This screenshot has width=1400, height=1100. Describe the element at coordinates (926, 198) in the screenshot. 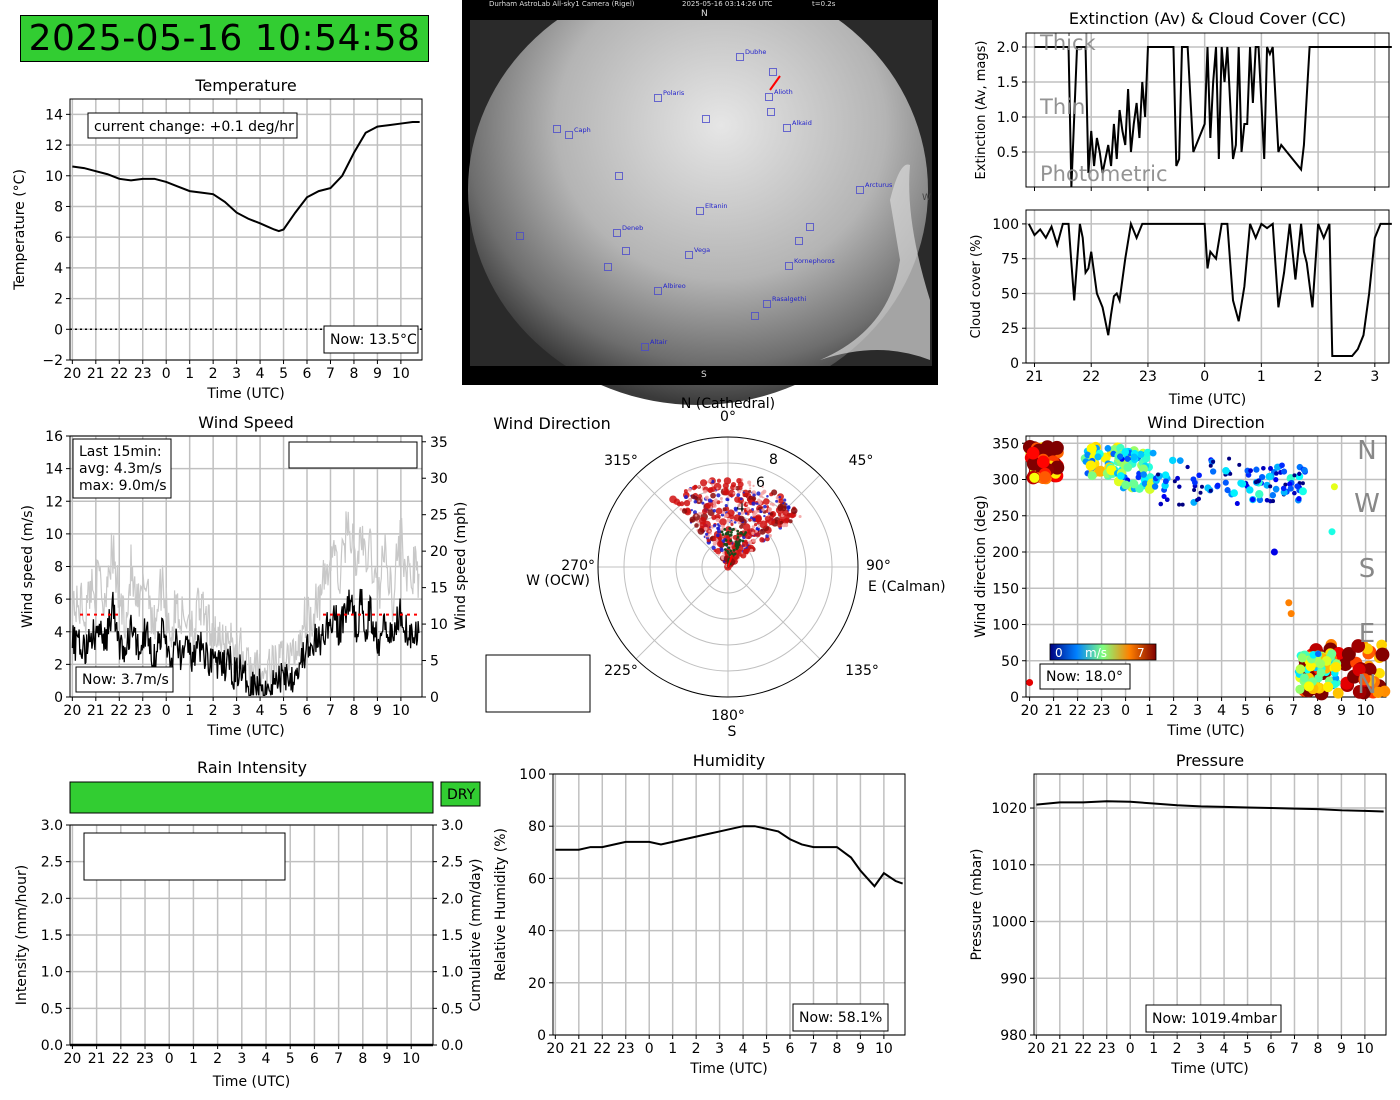

I see `compass-west: W` at that location.